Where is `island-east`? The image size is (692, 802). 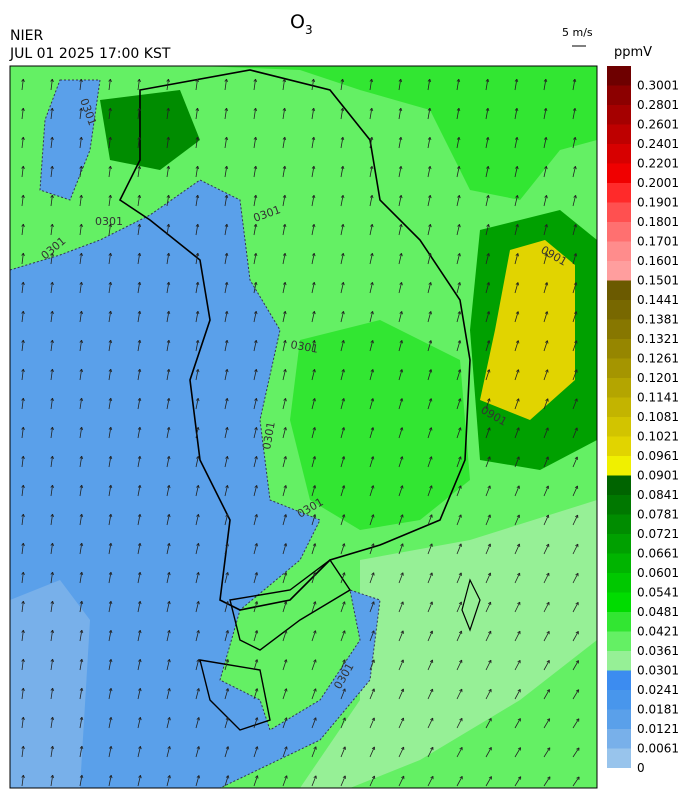
island-east is located at coordinates (471, 605).